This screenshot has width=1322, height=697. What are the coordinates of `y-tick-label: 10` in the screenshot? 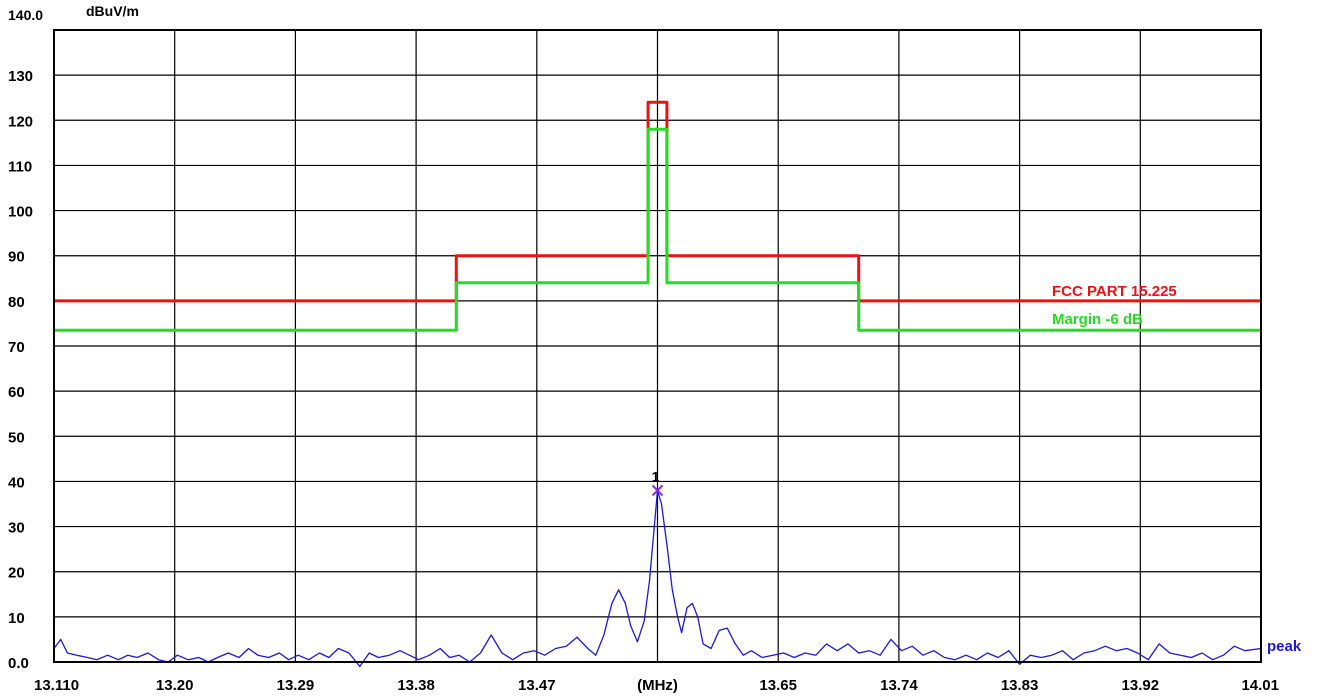 It's located at (16, 618).